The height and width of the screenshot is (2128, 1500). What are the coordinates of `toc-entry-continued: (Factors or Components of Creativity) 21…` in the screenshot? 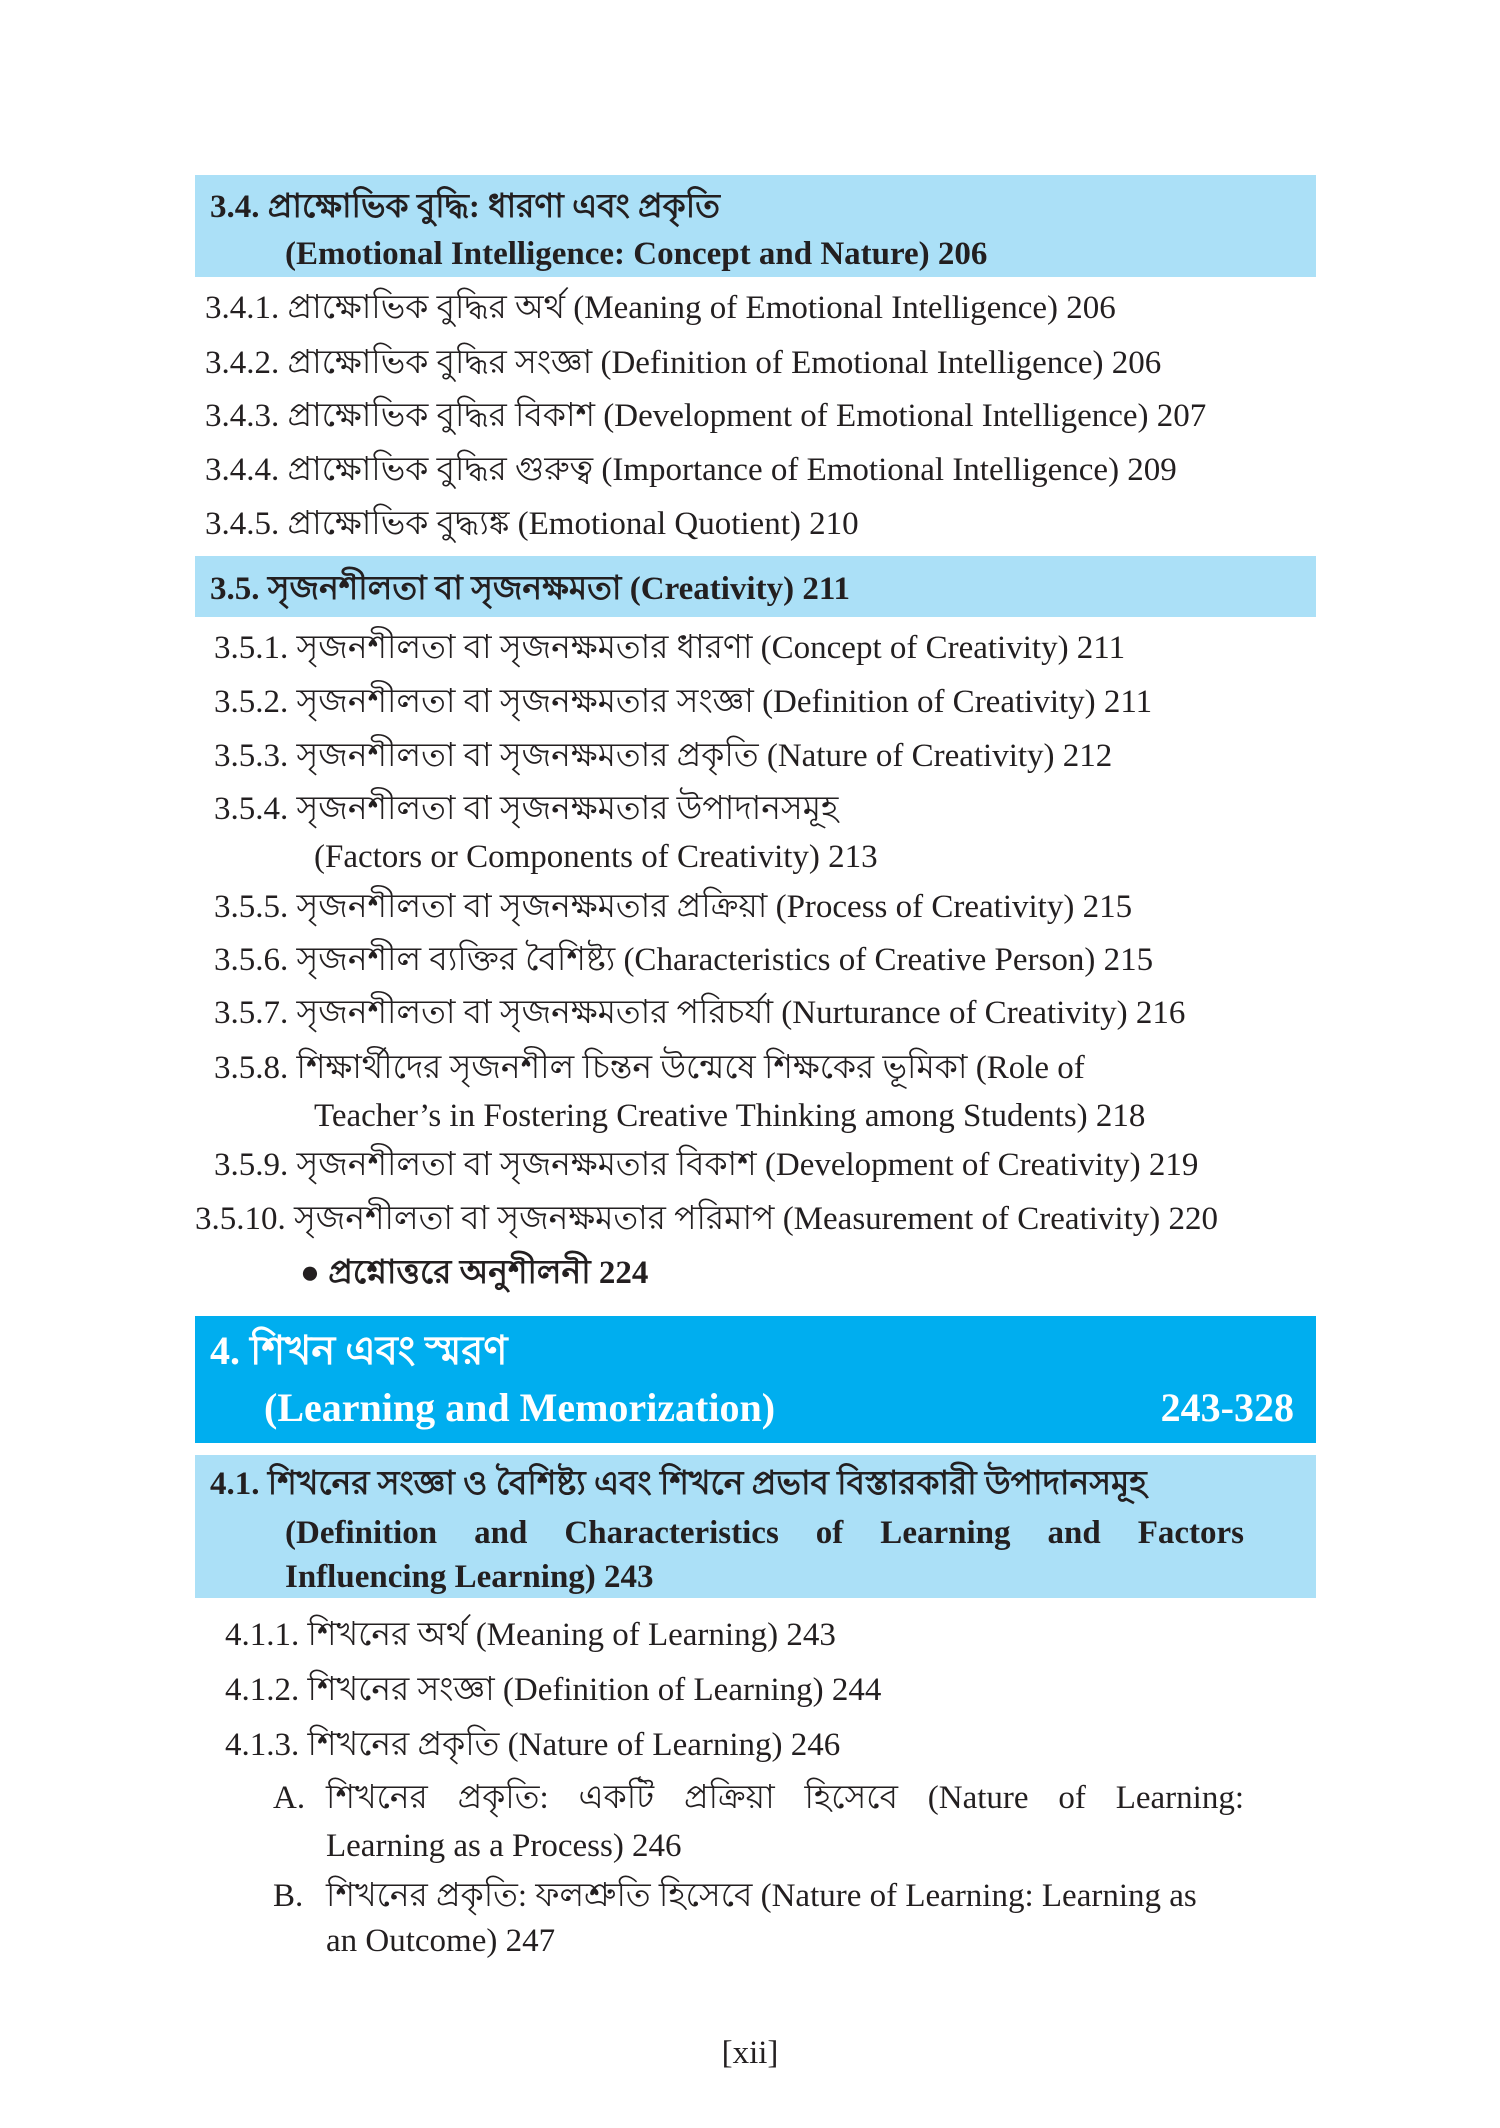 It's located at (596, 857).